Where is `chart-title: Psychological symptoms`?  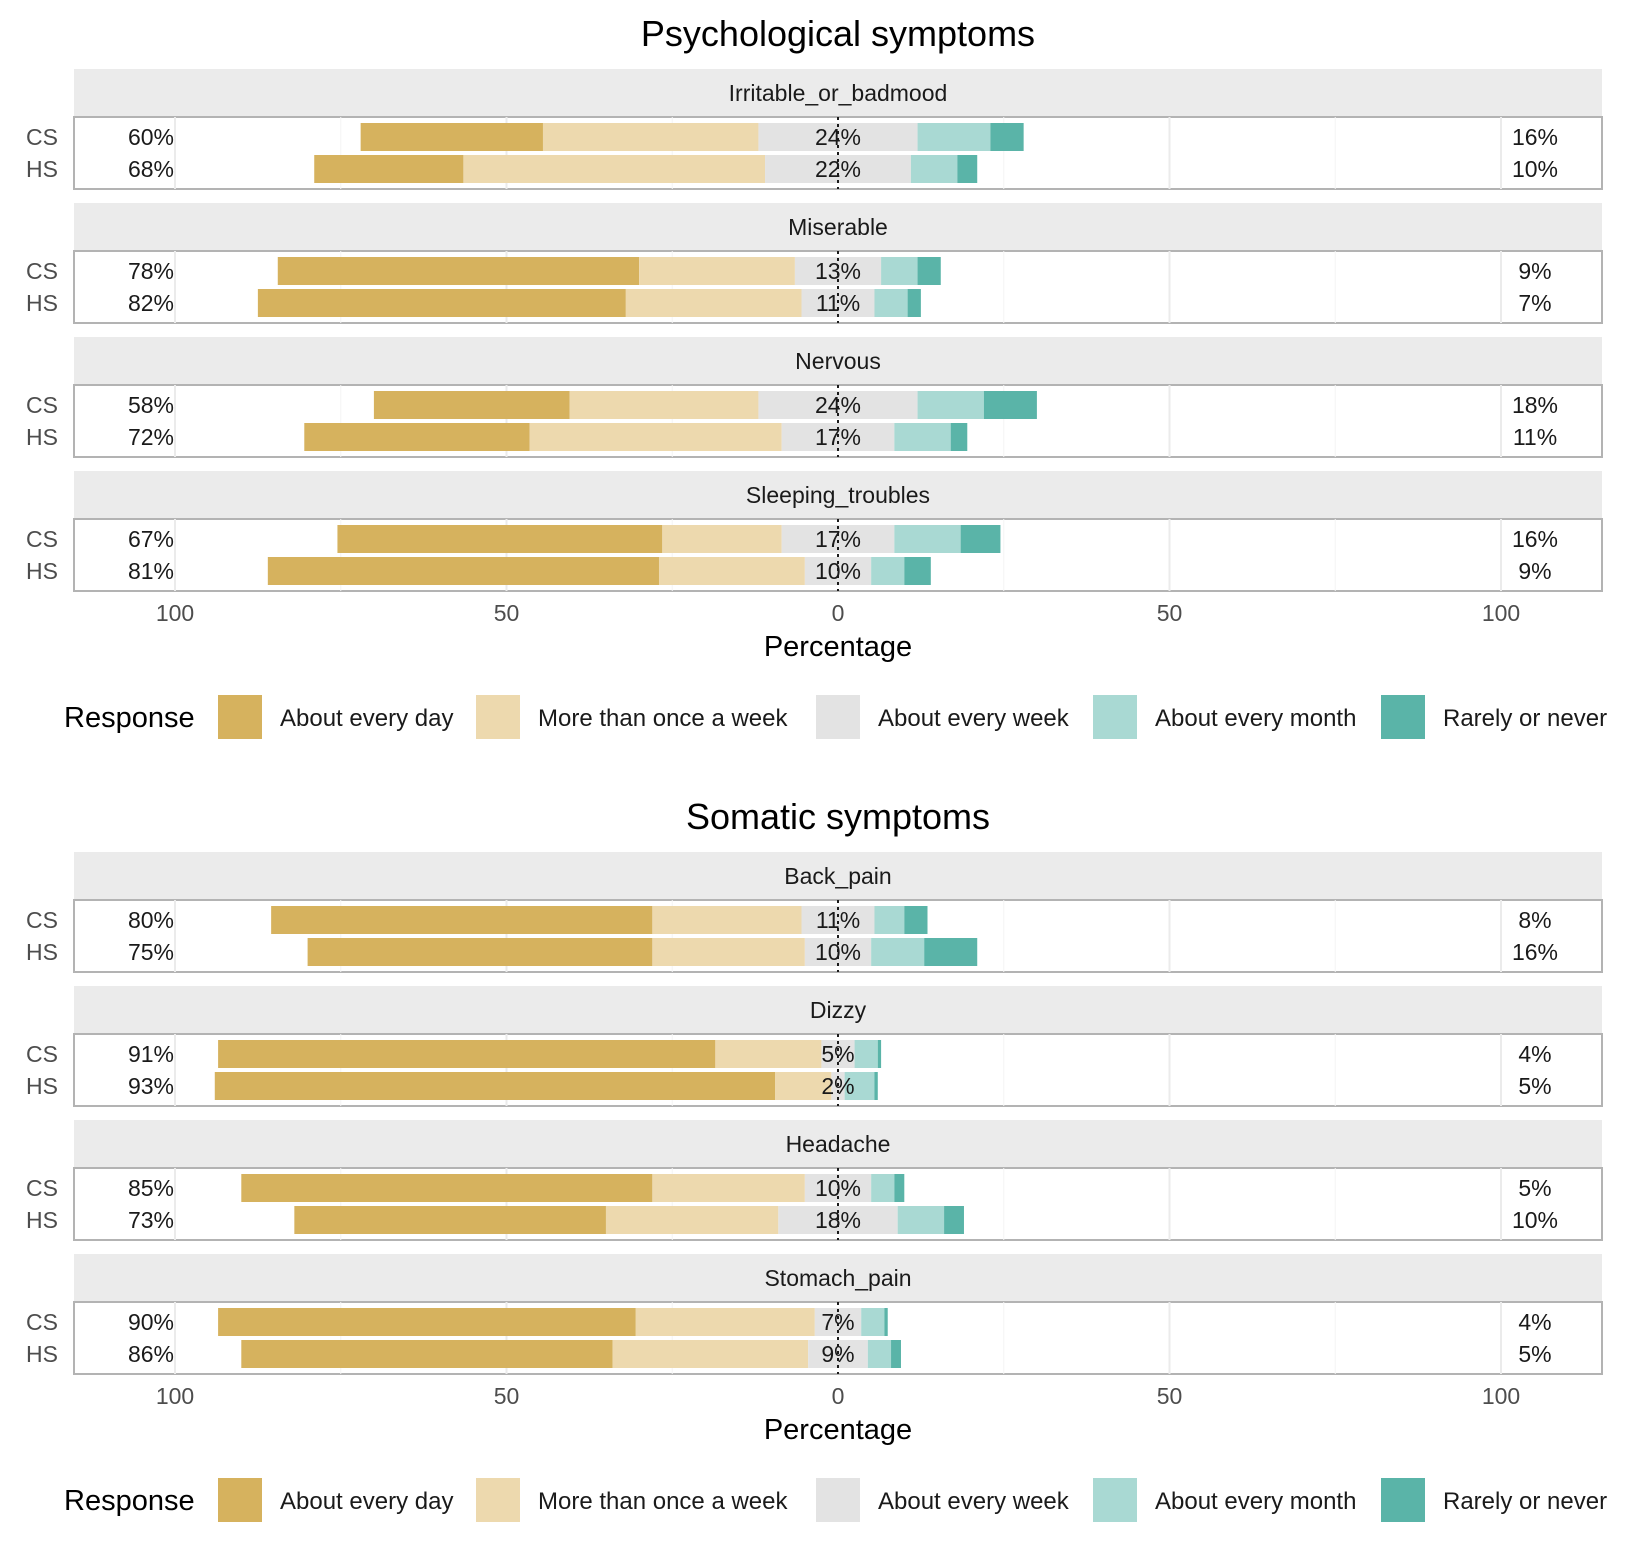 chart-title: Psychological symptoms is located at coordinates (838, 33).